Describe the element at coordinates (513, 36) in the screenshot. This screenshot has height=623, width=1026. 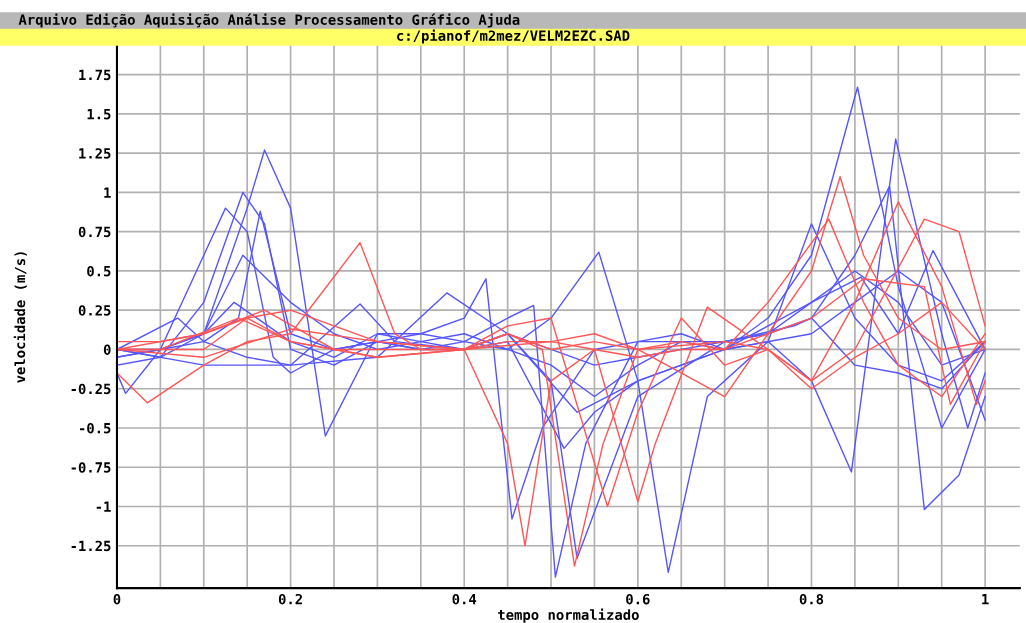
I see `chart-title: c:/pianof/m2mez/VELM2EZC.SAD` at that location.